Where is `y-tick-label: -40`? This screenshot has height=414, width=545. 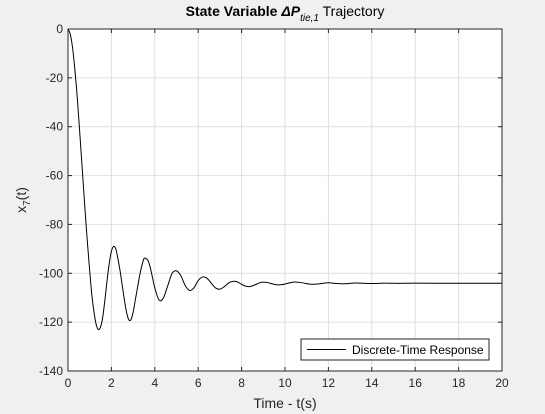
y-tick-label: -40 is located at coordinates (55, 127).